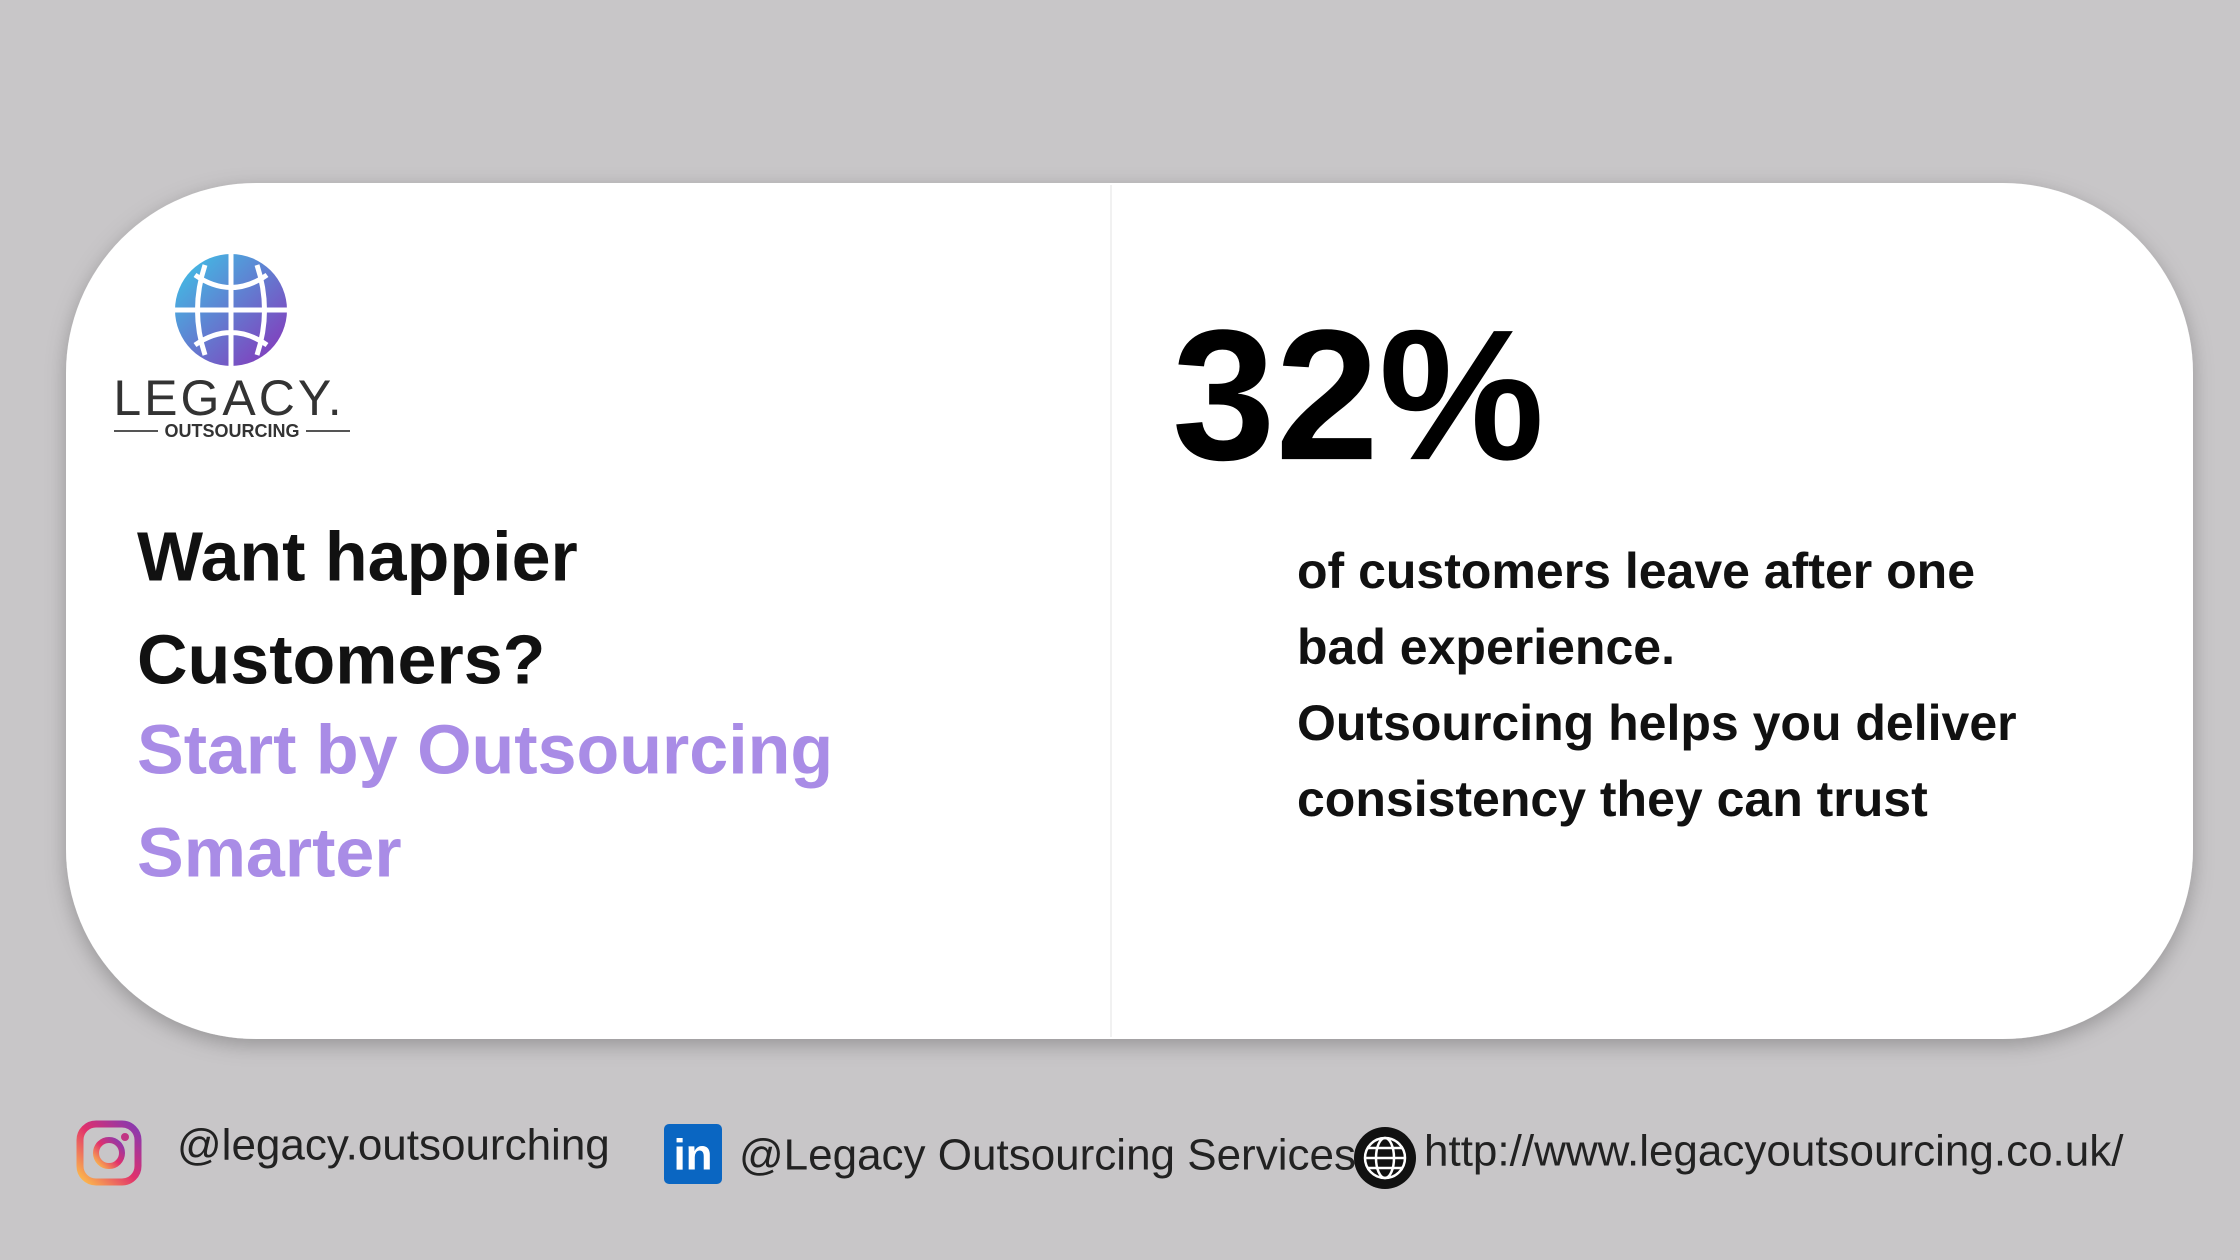  I want to click on heading-highlight: Start by Outsourcing, so click(485, 749).